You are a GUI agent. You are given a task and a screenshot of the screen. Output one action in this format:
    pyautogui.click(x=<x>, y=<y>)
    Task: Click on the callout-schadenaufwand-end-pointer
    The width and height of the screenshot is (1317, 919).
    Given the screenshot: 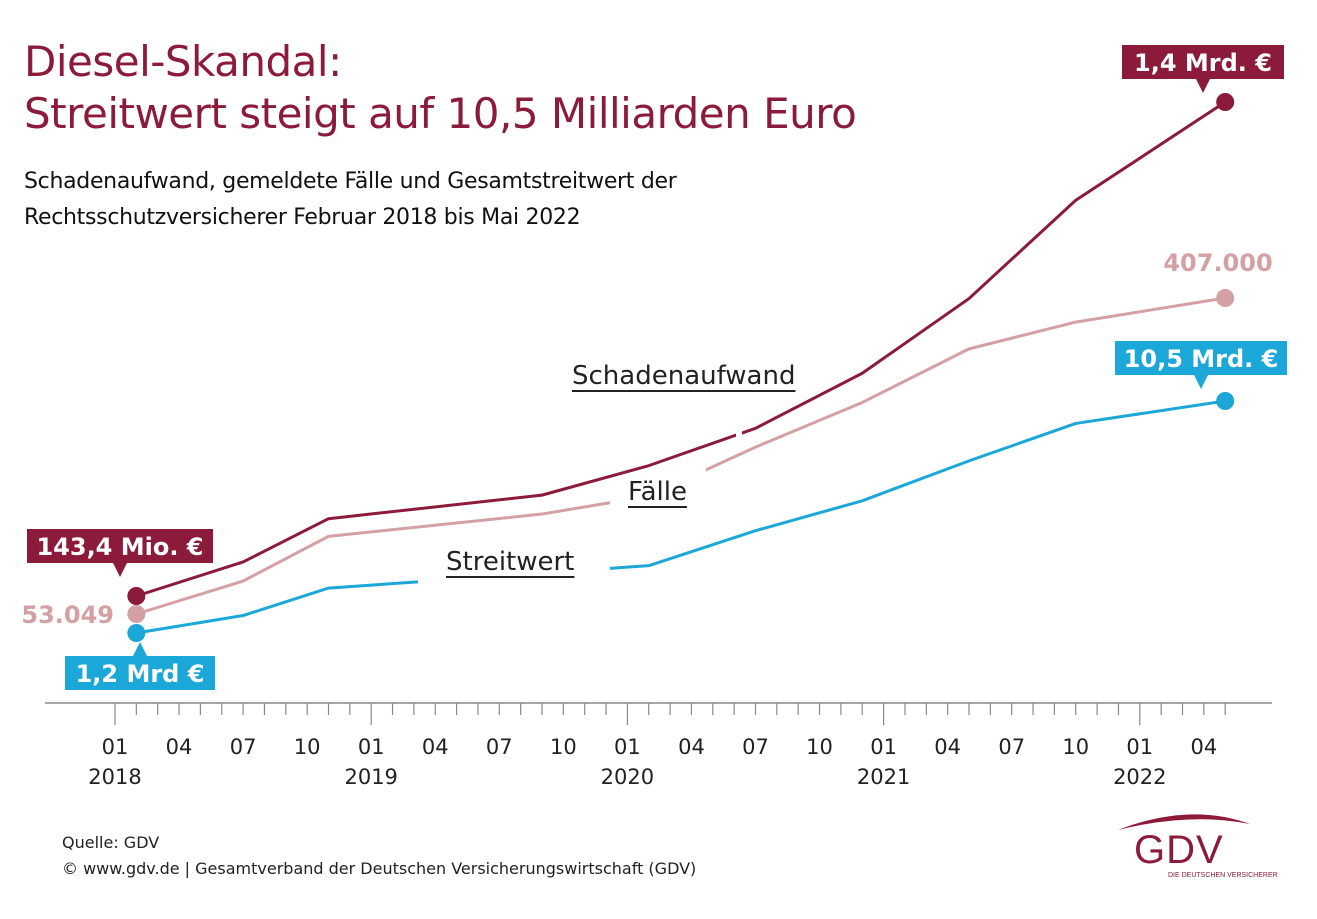 What is the action you would take?
    pyautogui.click(x=1203, y=86)
    